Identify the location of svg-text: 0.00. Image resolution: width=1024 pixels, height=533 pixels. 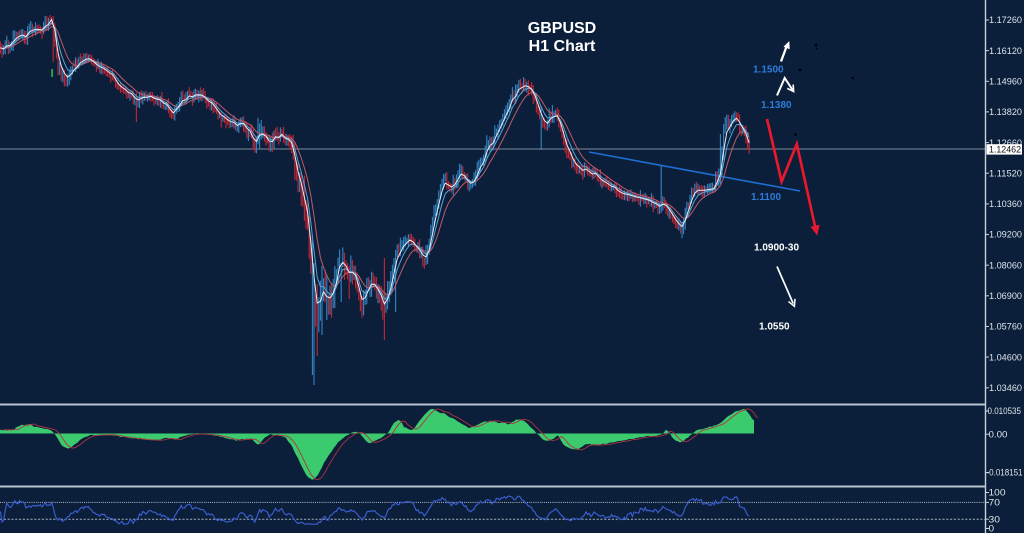
(998, 434).